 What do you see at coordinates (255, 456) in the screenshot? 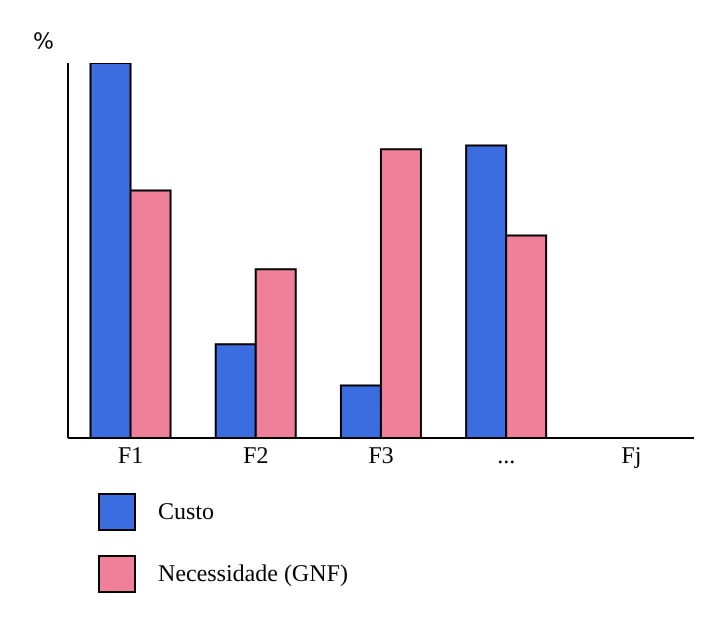
I see `x-tick-label: F2` at bounding box center [255, 456].